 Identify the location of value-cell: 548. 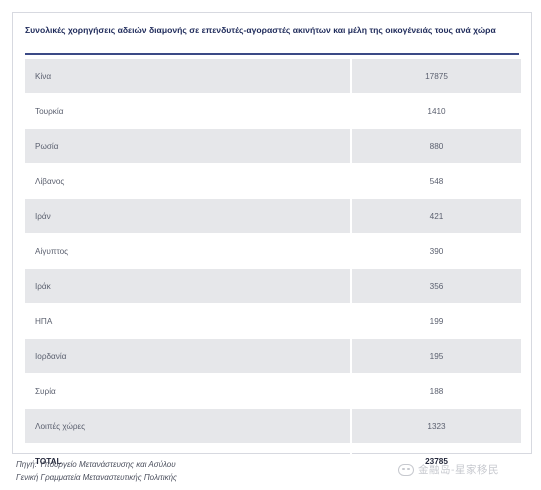
(435, 181).